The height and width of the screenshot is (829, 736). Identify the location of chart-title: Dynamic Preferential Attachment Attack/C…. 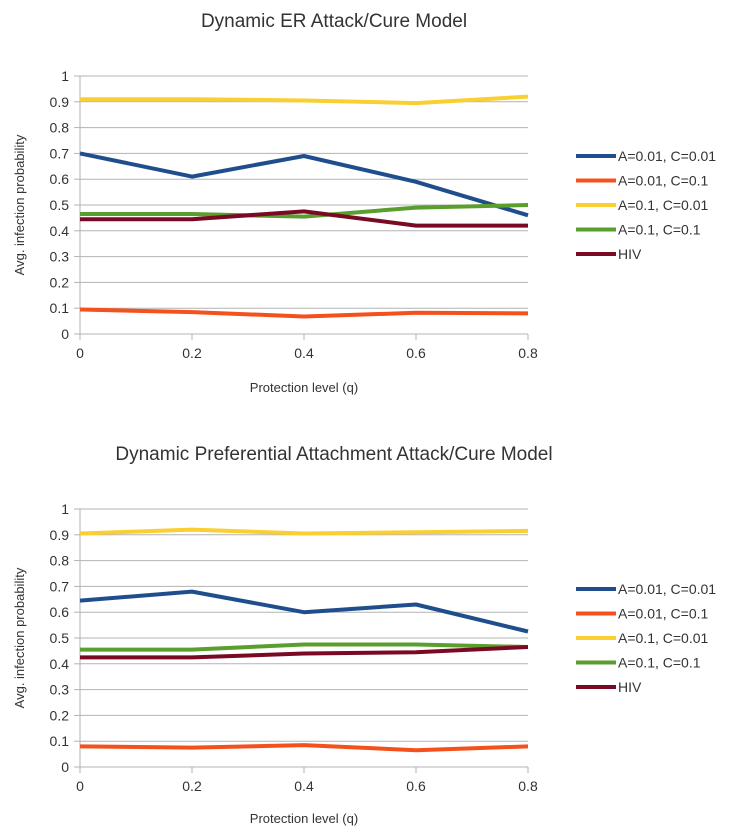
(333, 454).